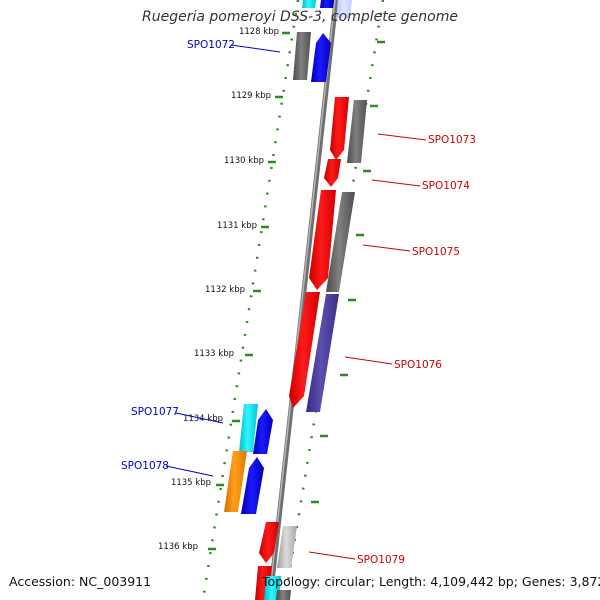  I want to click on length-value: 4,109,442 bp, so click(472, 581).